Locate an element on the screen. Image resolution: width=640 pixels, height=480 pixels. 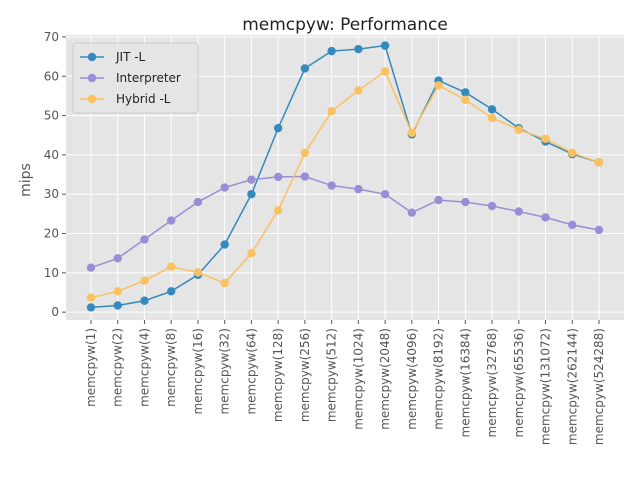
y-tick-label: 50 is located at coordinates (51, 116).